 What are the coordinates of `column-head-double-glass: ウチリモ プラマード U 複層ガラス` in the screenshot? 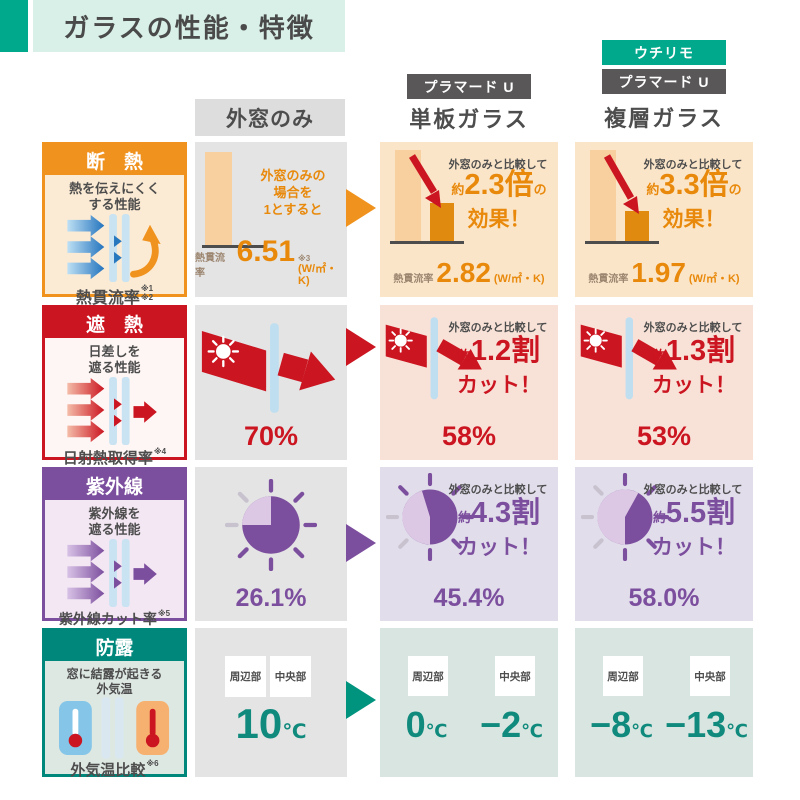 It's located at (664, 86).